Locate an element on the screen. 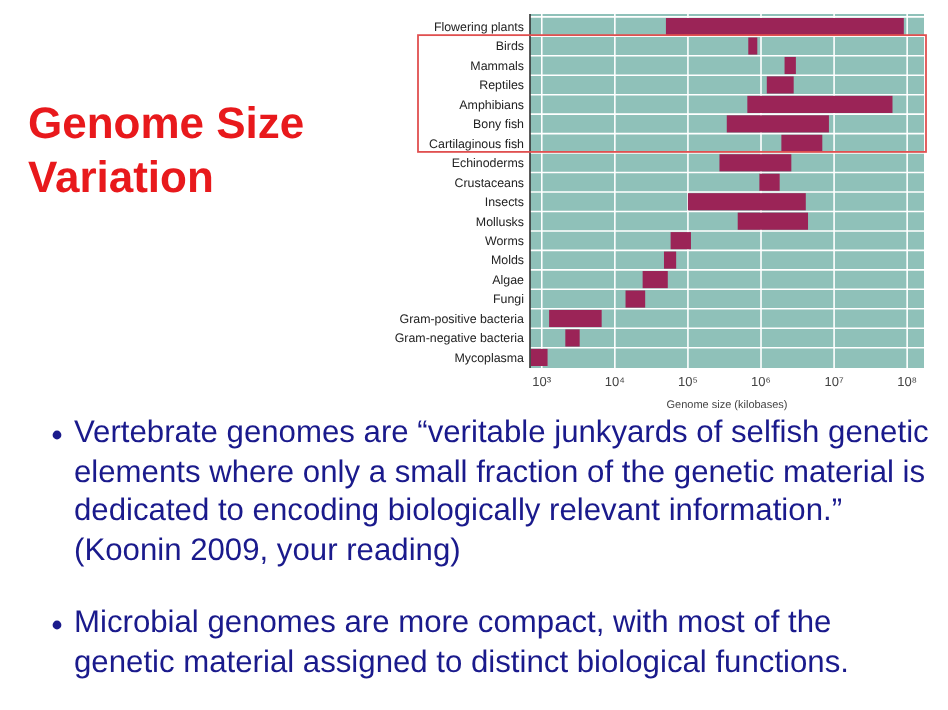 This screenshot has height=710, width=948. text: Microbial genomes are more compact, with most of the genetic material assigned to distinct biological functions. is located at coordinates (462, 643).